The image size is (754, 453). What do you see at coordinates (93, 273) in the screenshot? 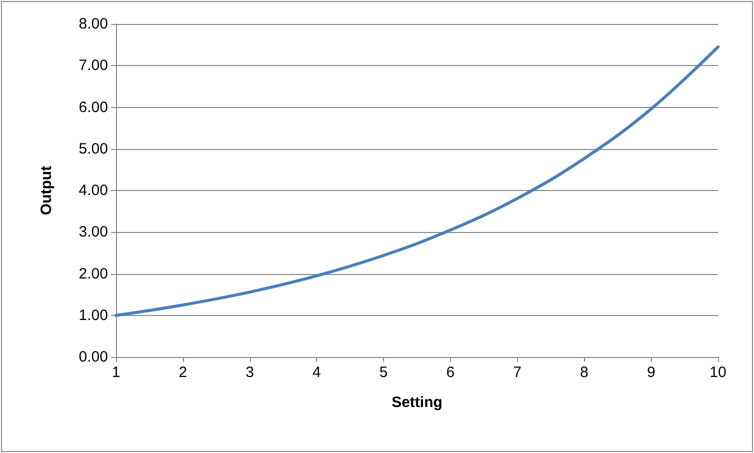
I see `y-tick-label: 2.00` at bounding box center [93, 273].